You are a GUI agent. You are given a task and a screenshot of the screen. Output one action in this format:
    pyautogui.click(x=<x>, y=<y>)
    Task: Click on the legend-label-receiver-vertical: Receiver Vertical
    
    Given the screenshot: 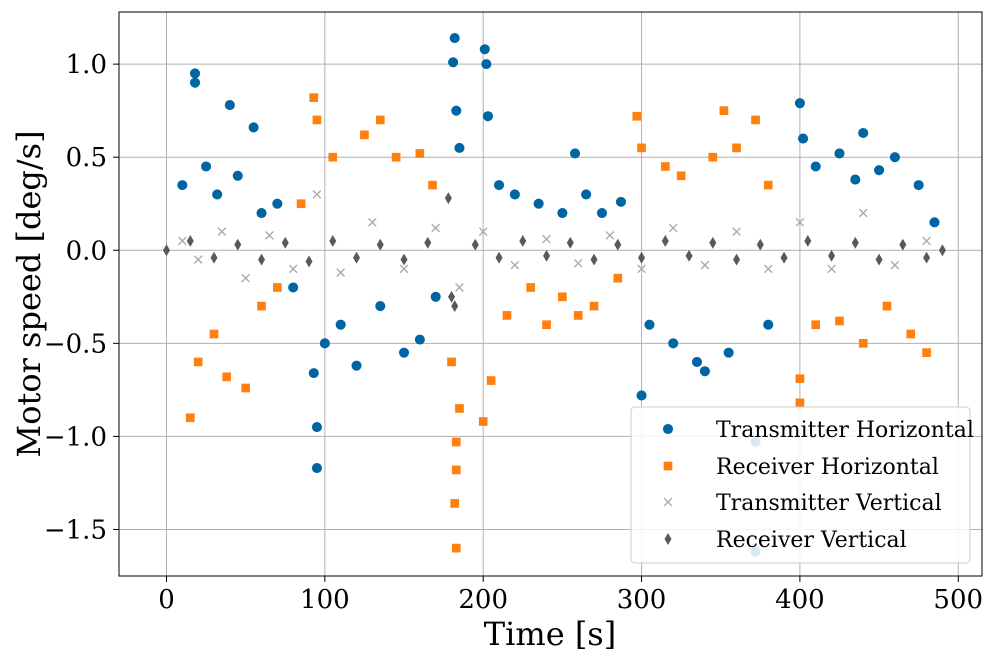 What is the action you would take?
    pyautogui.click(x=811, y=540)
    